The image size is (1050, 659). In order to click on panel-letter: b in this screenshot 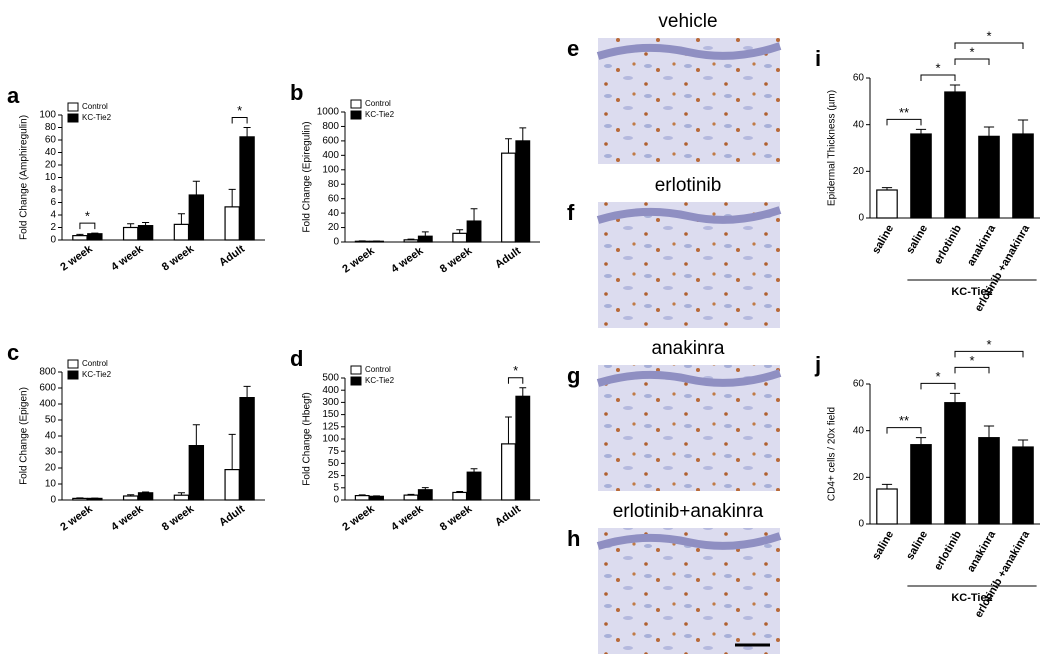, I will do `click(296, 92)`.